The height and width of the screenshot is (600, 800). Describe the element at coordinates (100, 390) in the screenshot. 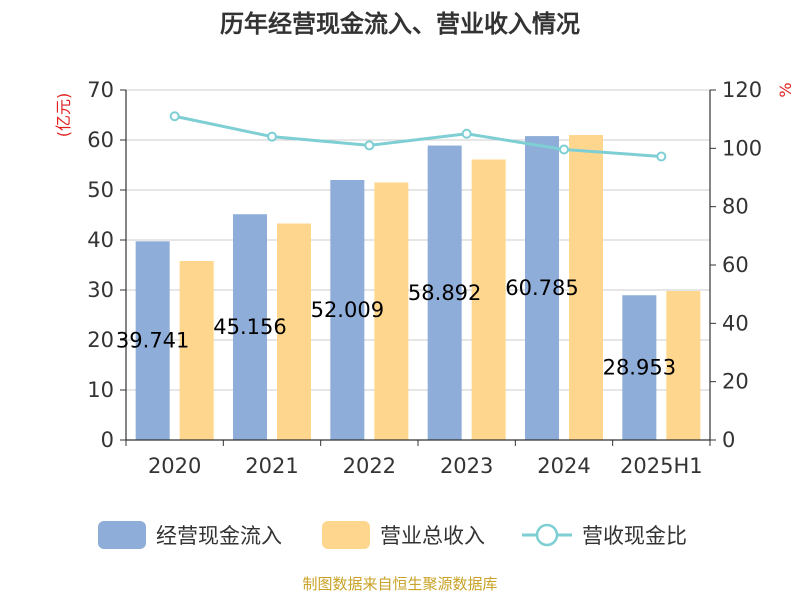

I see `left-axis-tick-label: 10` at that location.